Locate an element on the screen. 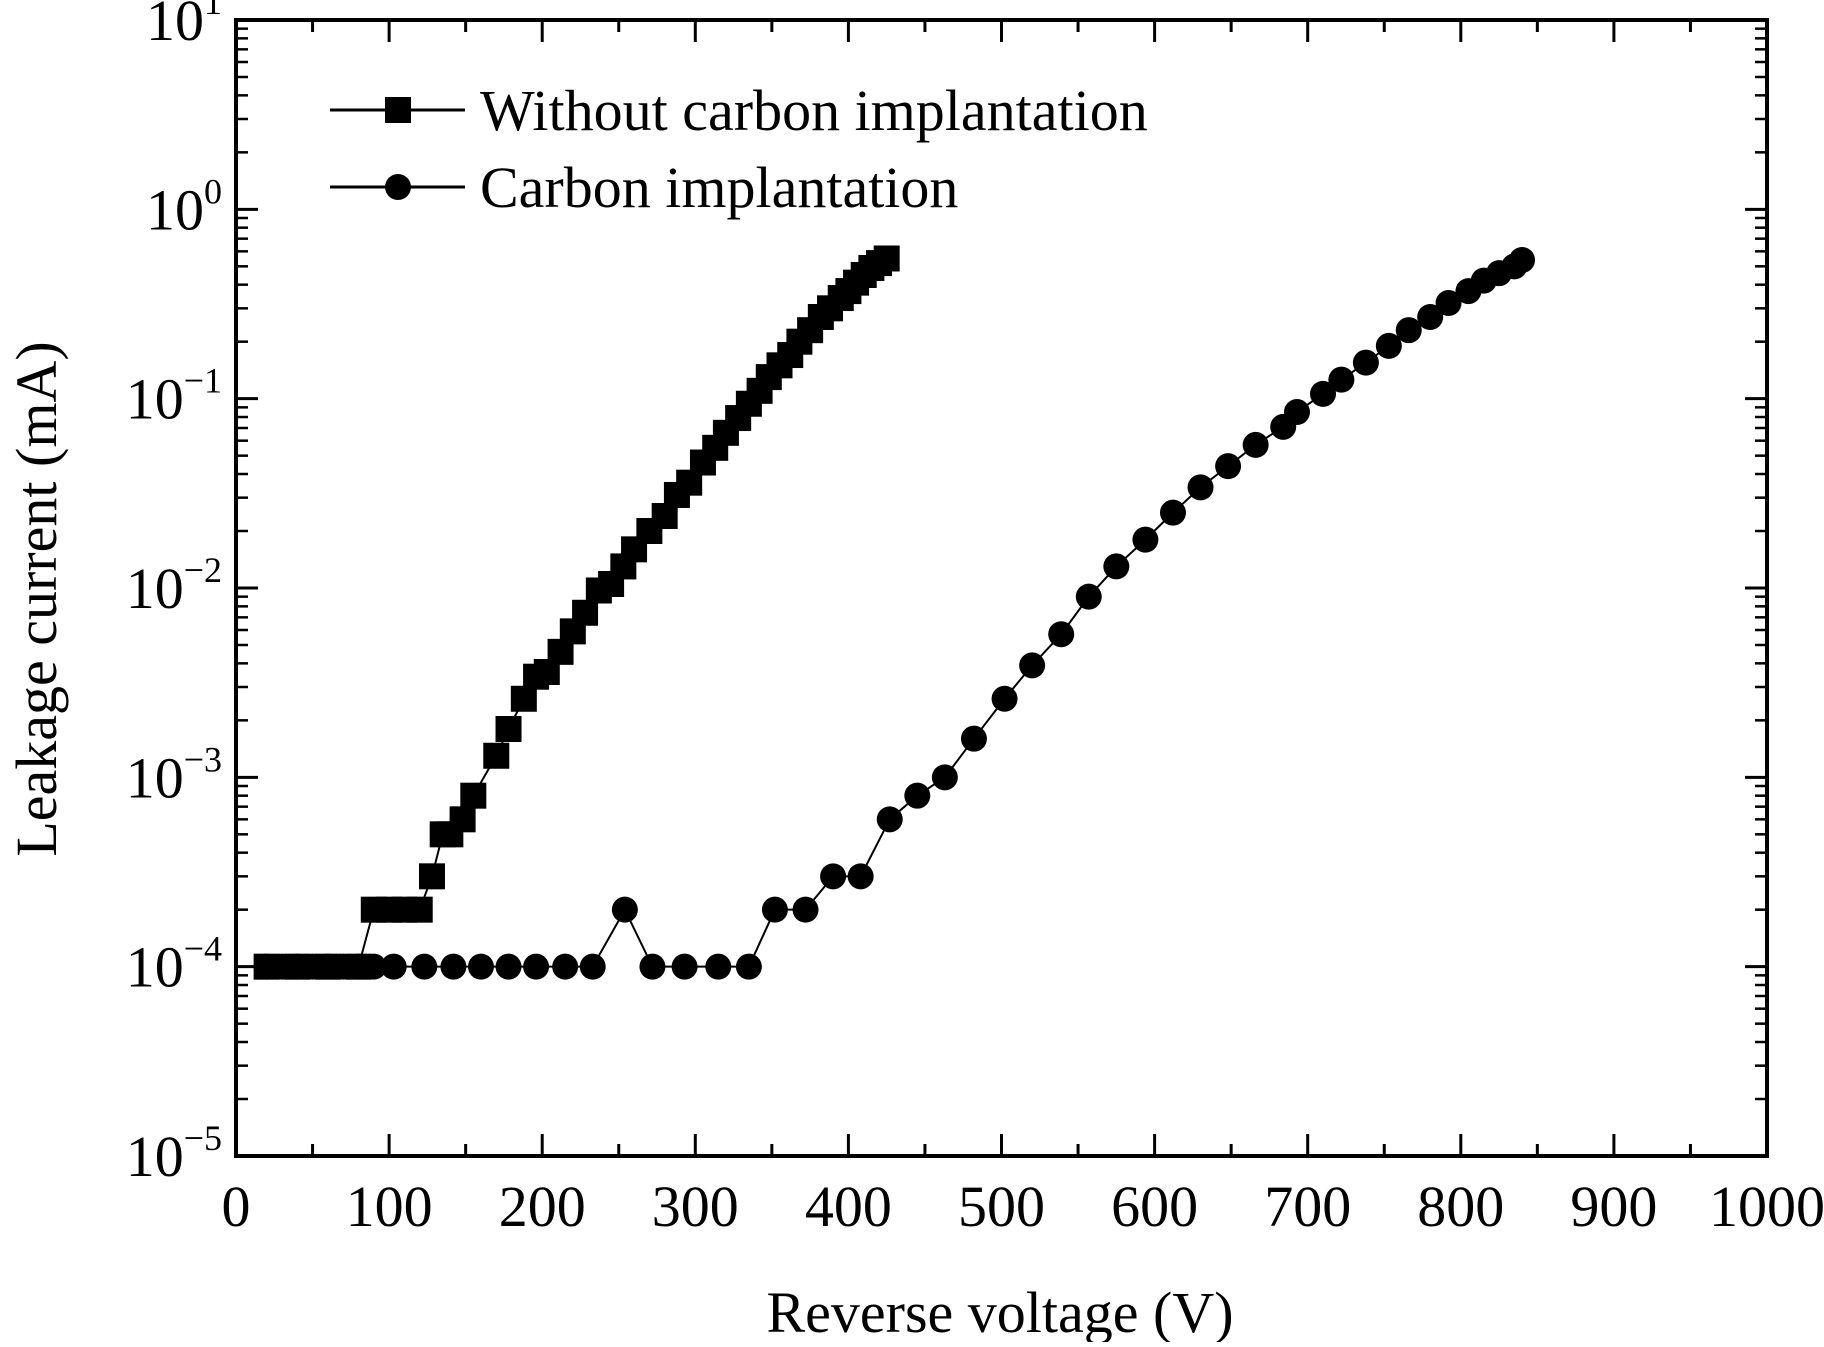 Image resolution: width=1824 pixels, height=1347 pixels. x-tick-label: 600 is located at coordinates (1154, 1206).